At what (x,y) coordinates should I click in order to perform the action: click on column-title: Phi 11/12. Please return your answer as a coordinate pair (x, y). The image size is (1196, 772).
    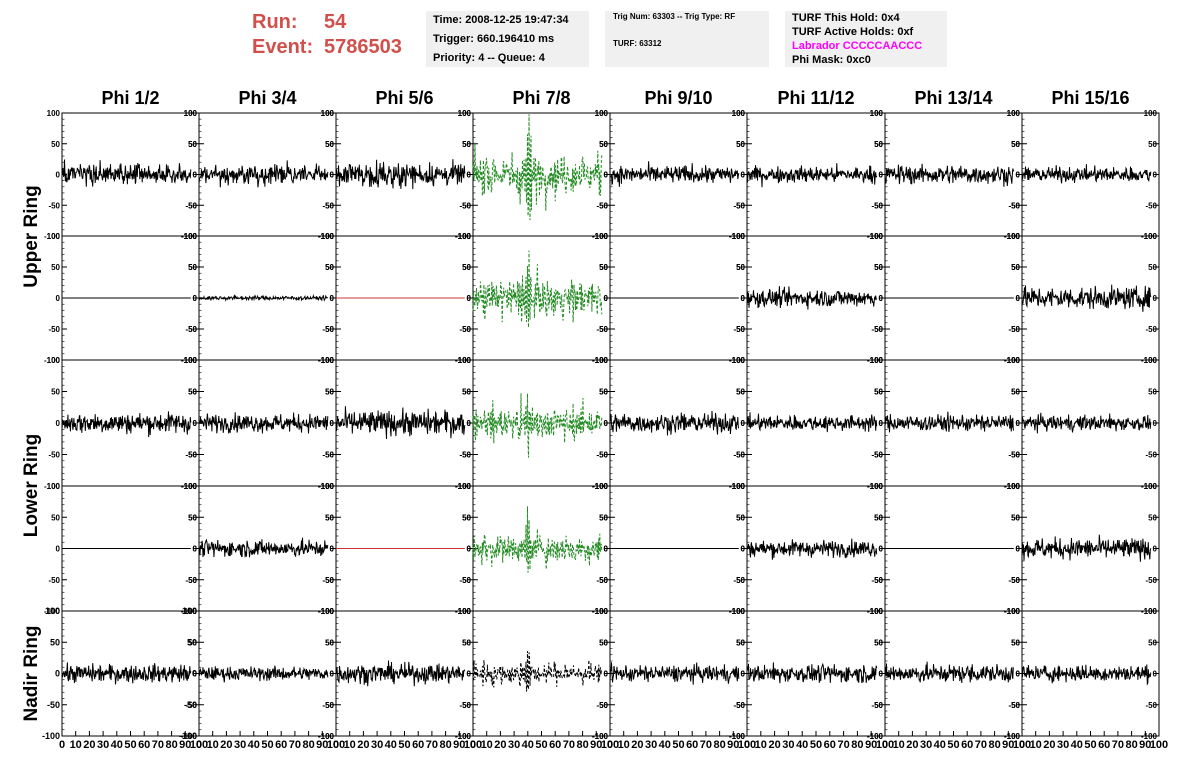
    Looking at the image, I should click on (815, 98).